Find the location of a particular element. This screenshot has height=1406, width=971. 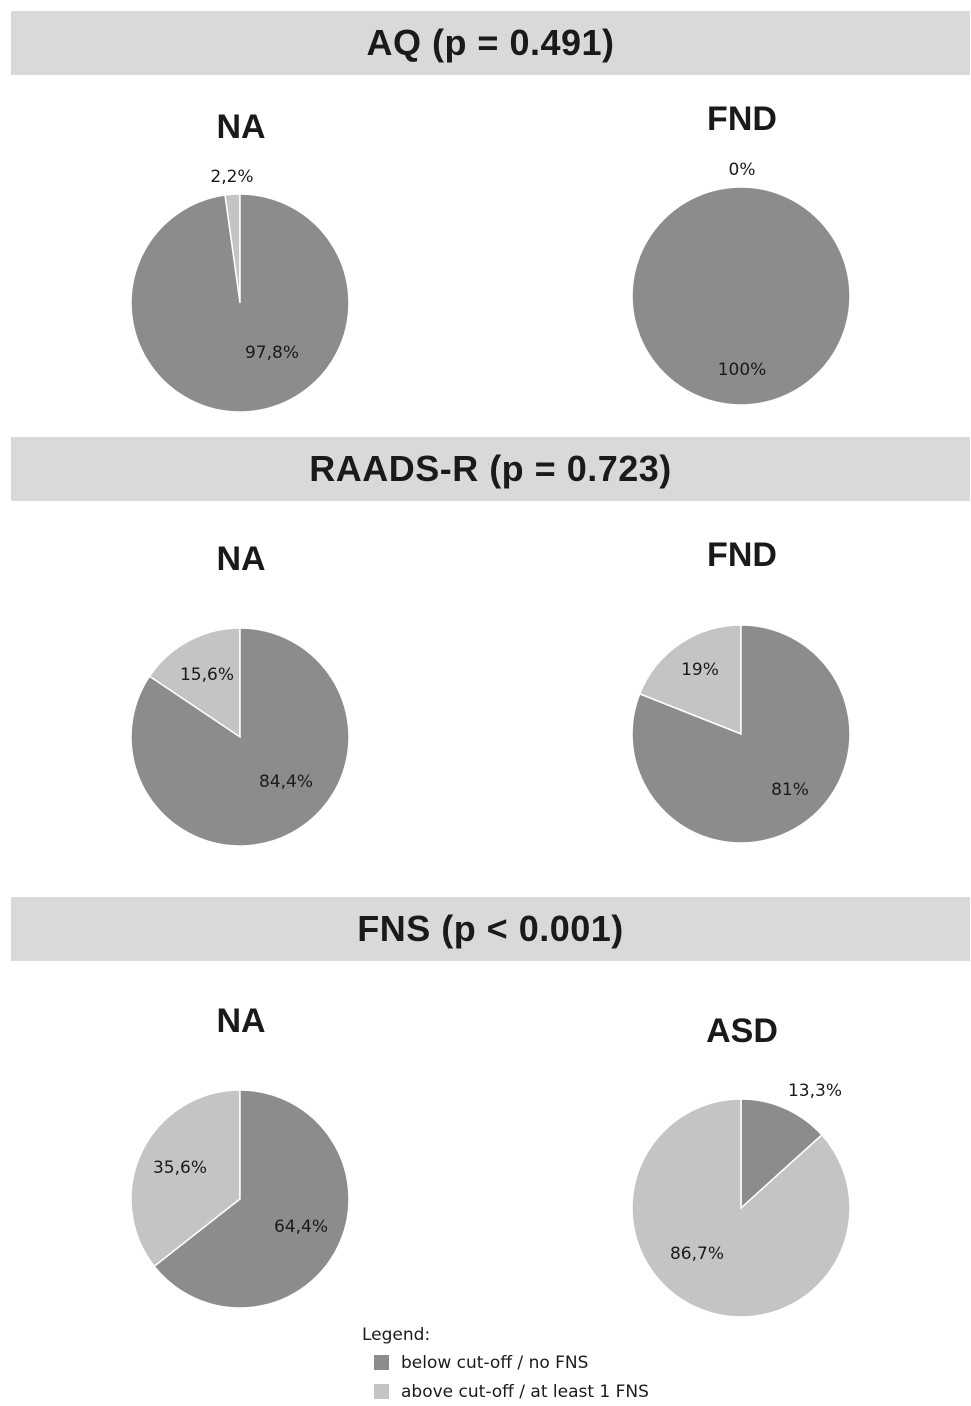

legend-swatch-above is located at coordinates (381, 1391).